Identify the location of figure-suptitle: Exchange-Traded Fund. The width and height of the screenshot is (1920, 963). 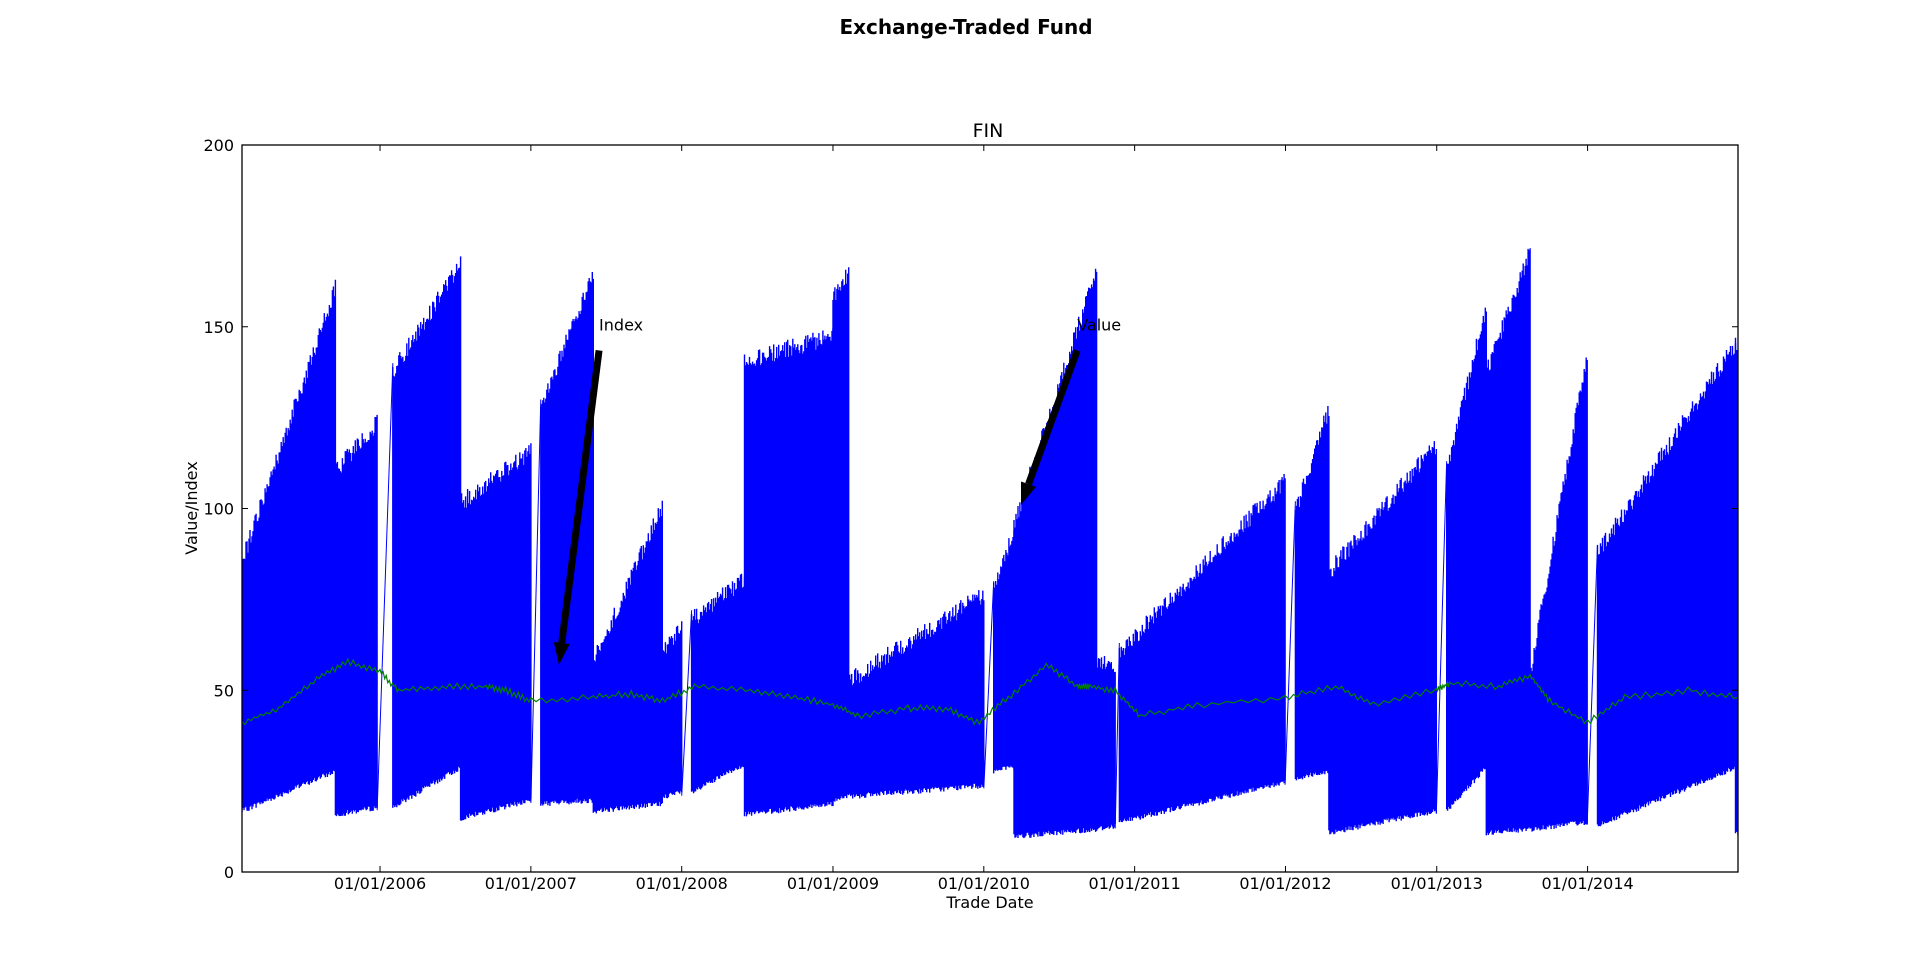
(965, 27).